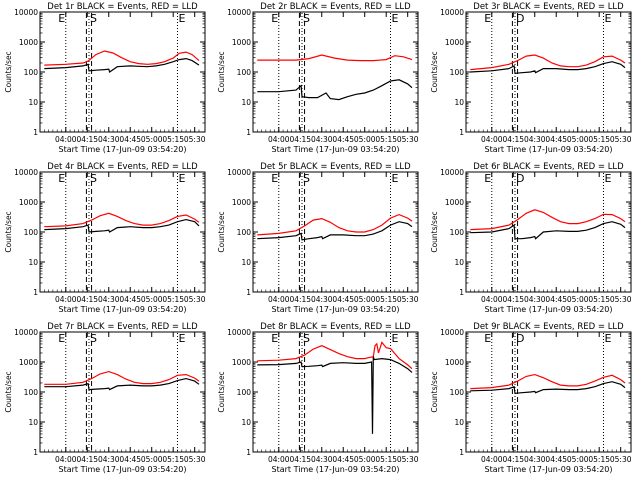 This screenshot has width=640, height=480. I want to click on chart-title: Det 8r BLACK = Events, RED = LLD, so click(335, 327).